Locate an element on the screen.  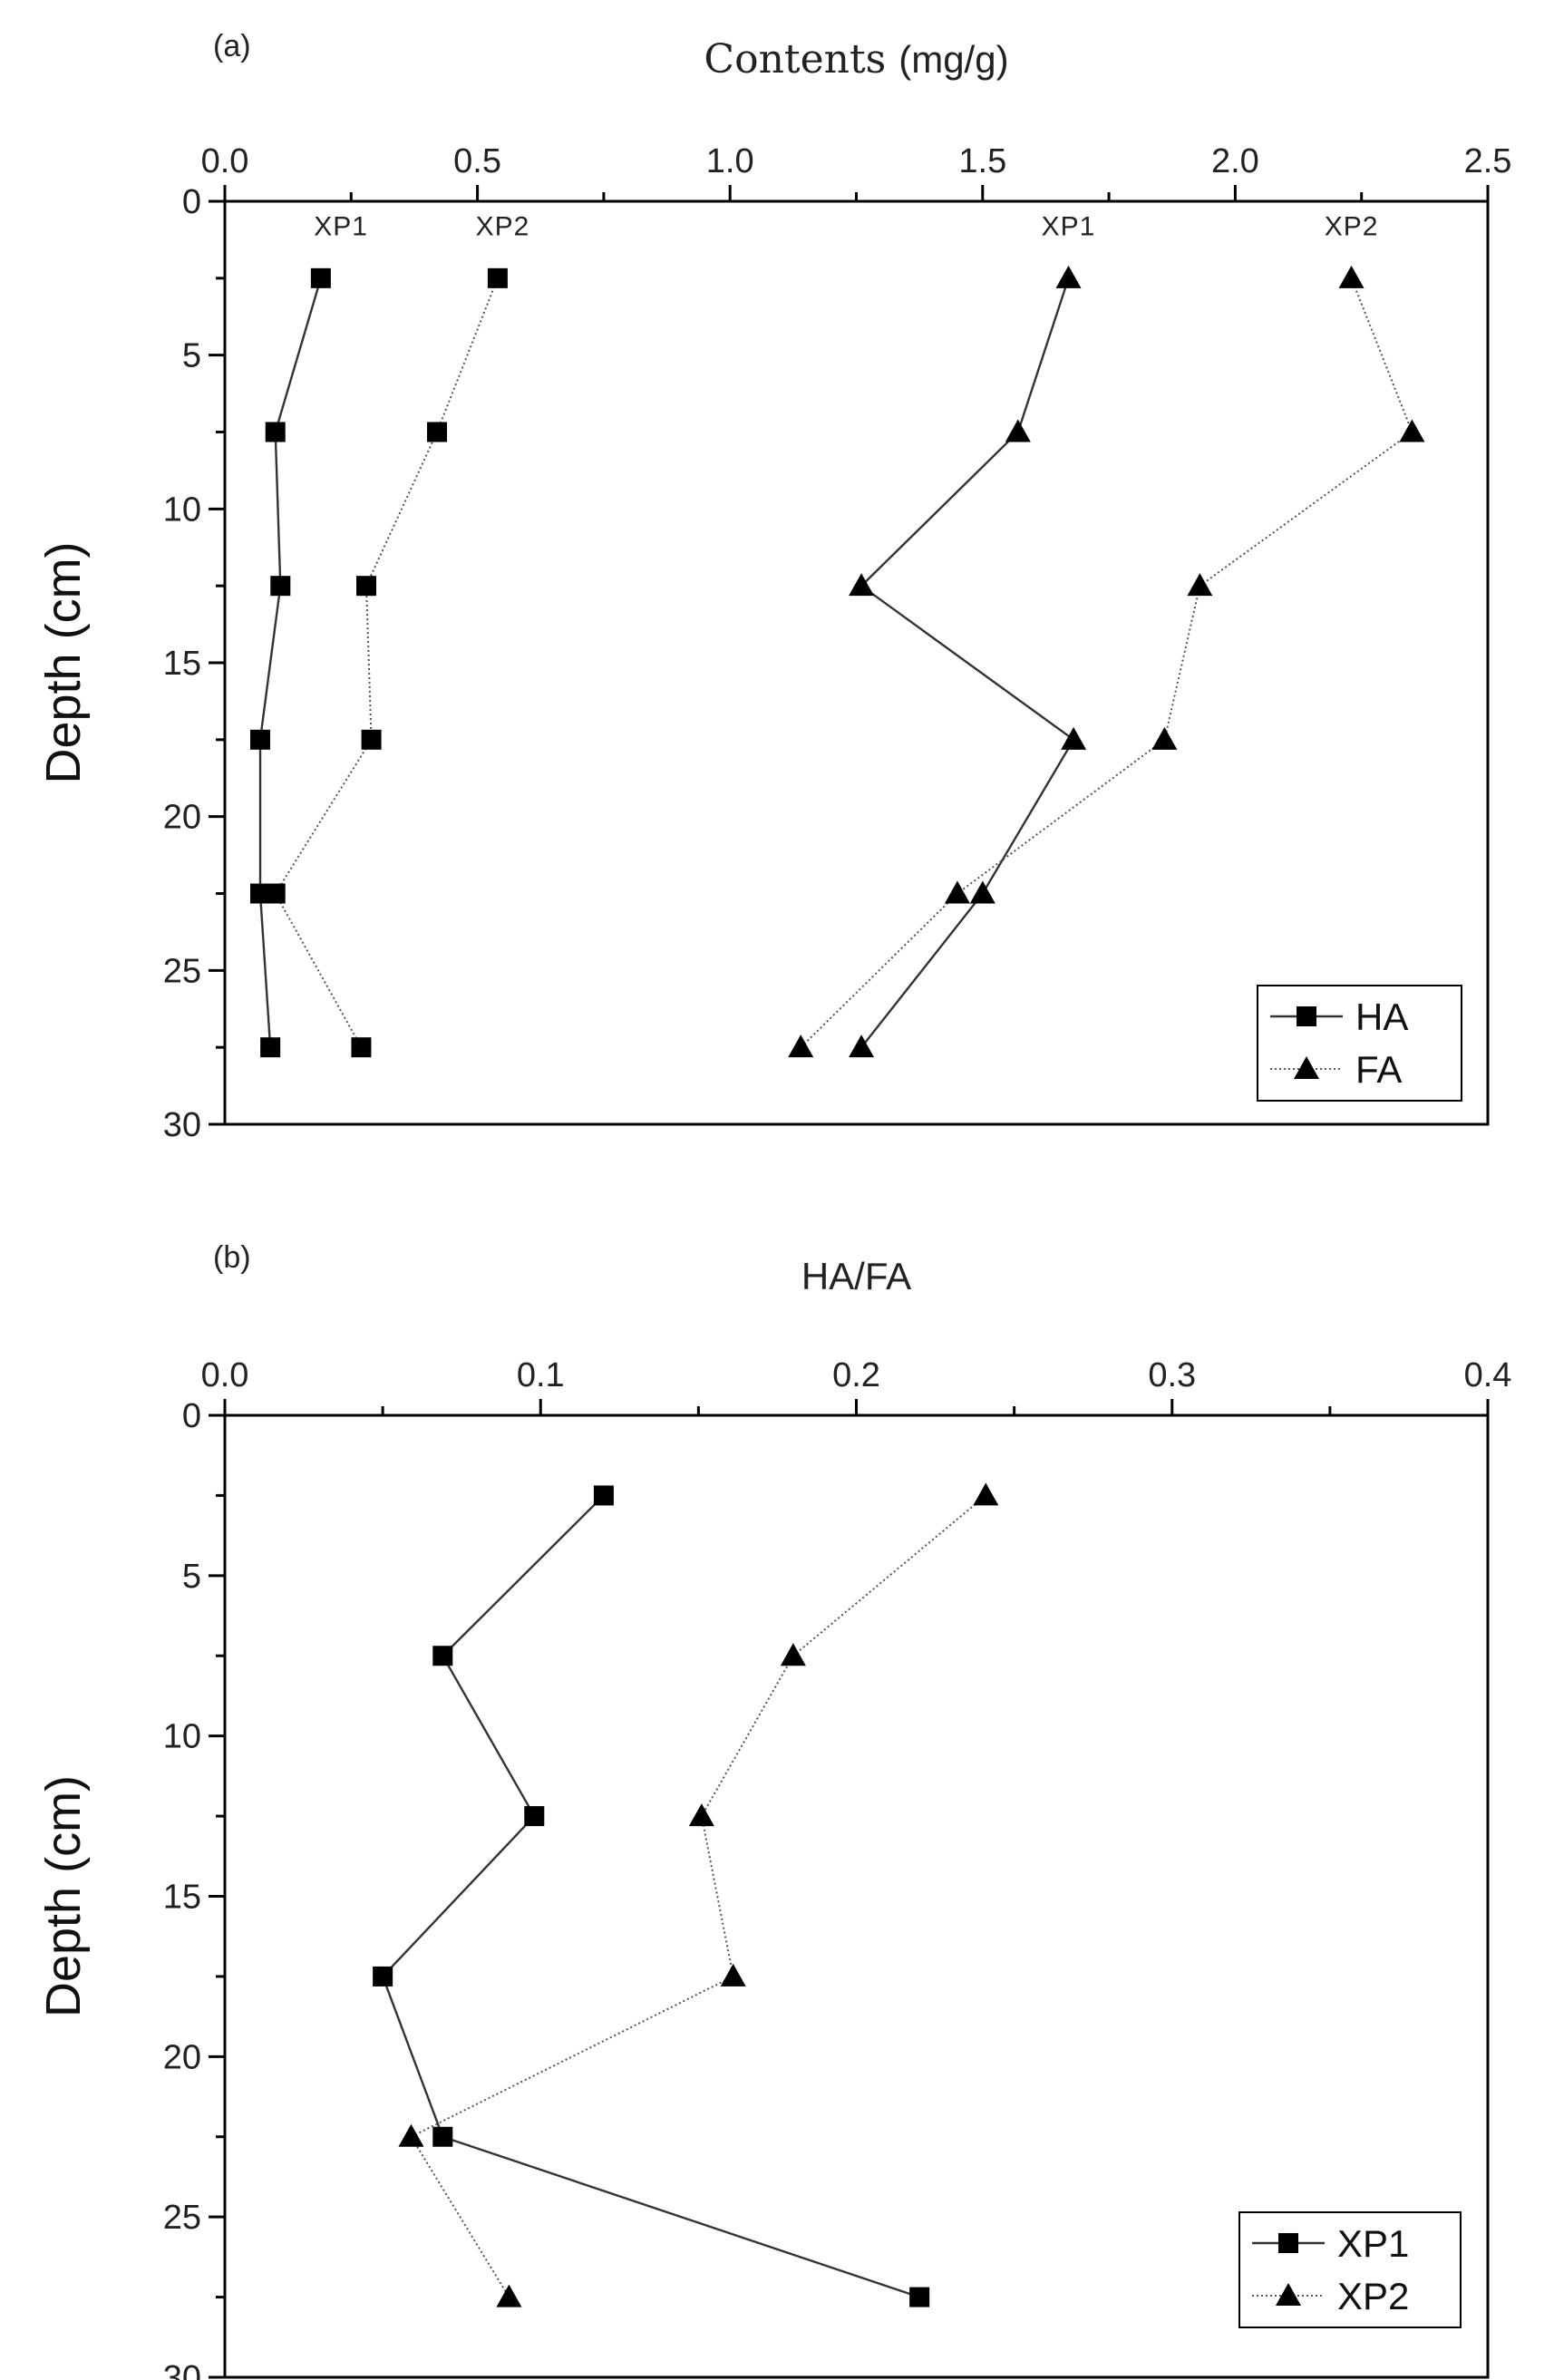
panel-a-legend-entry: HA is located at coordinates (1339, 1017).